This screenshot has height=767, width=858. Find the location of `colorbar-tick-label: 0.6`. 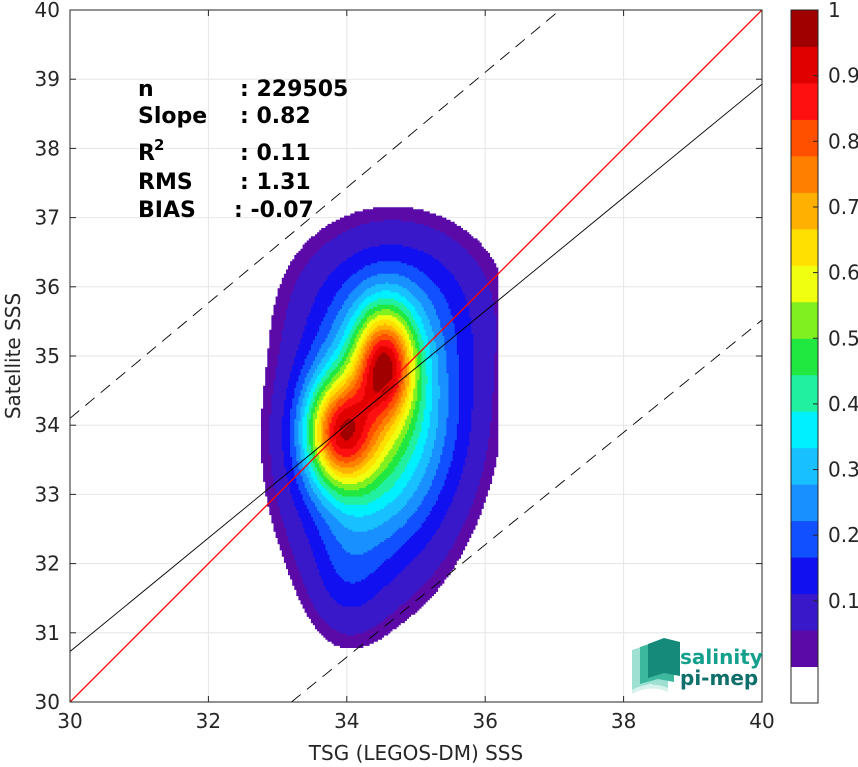

colorbar-tick-label: 0.6 is located at coordinates (843, 273).